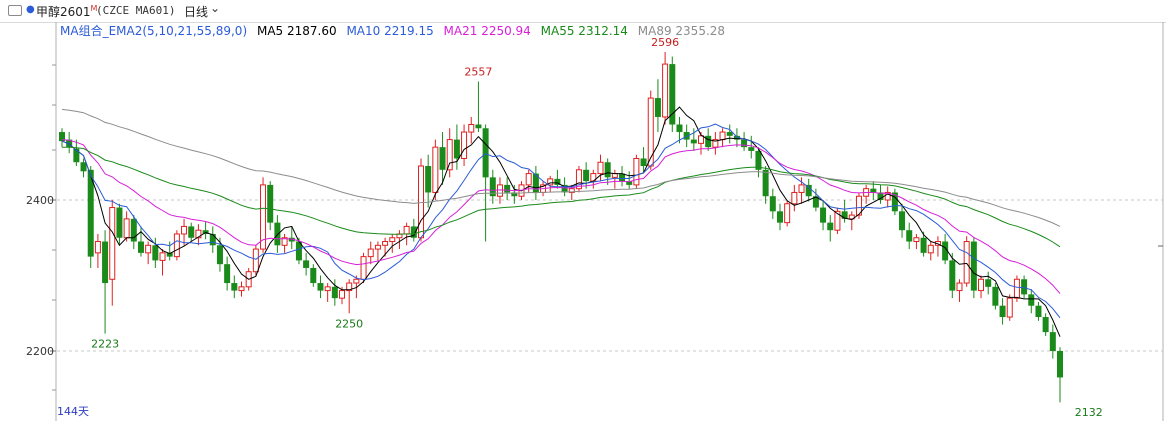 This screenshot has width=1166, height=421. I want to click on price-annotation-2132: 2132, so click(1089, 412).